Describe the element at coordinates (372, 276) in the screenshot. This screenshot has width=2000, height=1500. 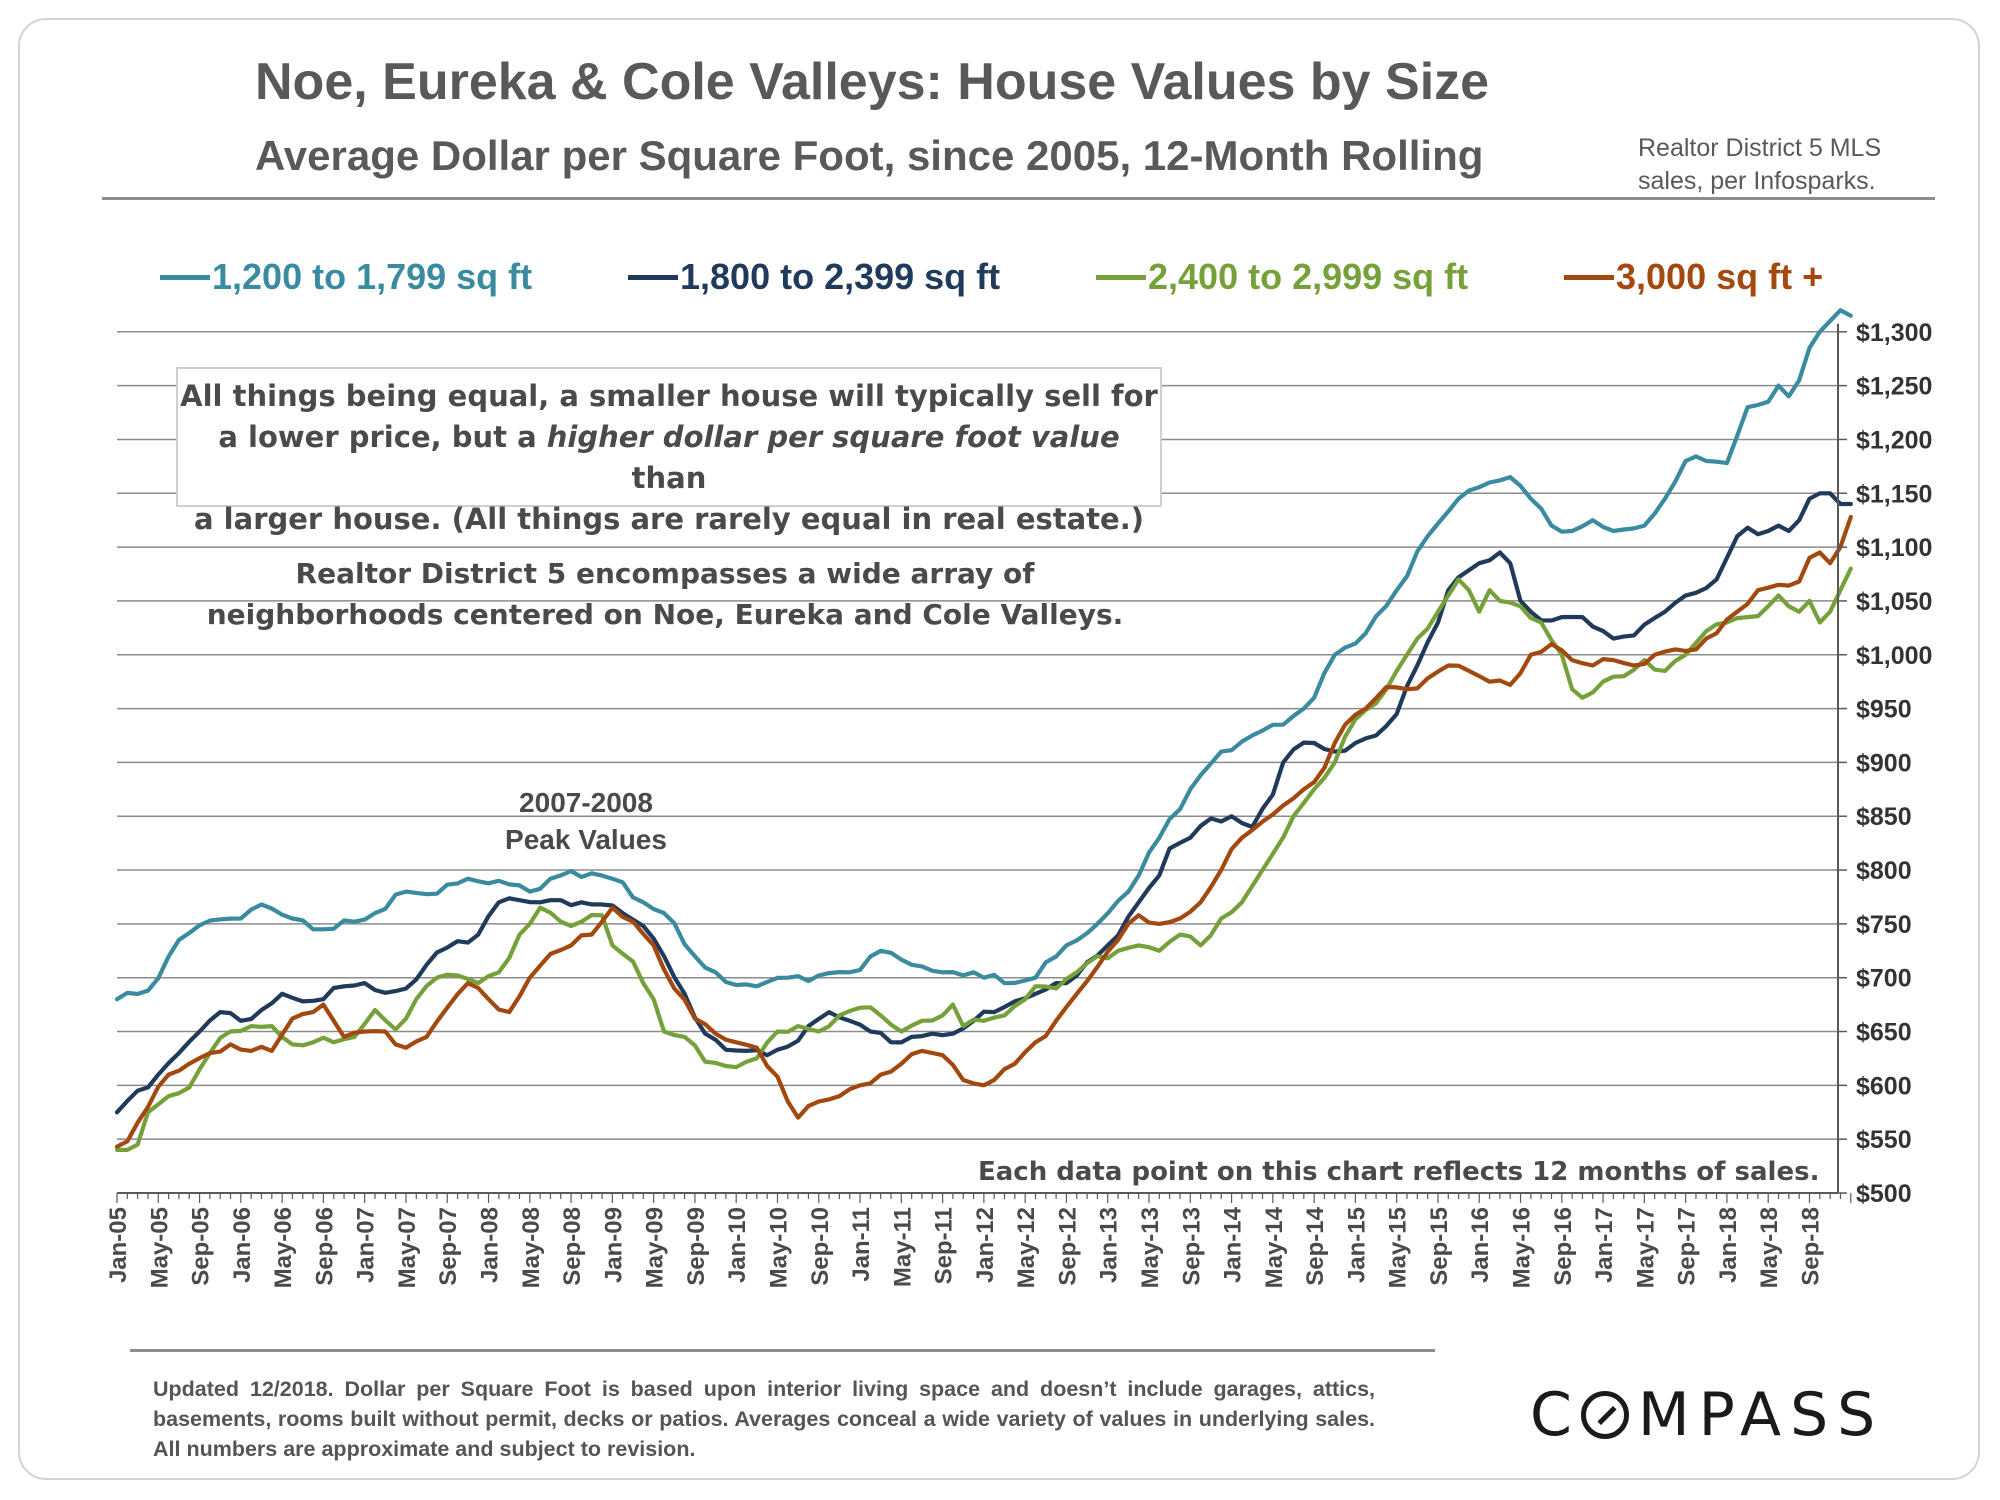
I see `legend-label-1200-1799: 1,200 to 1,799 sq ft` at that location.